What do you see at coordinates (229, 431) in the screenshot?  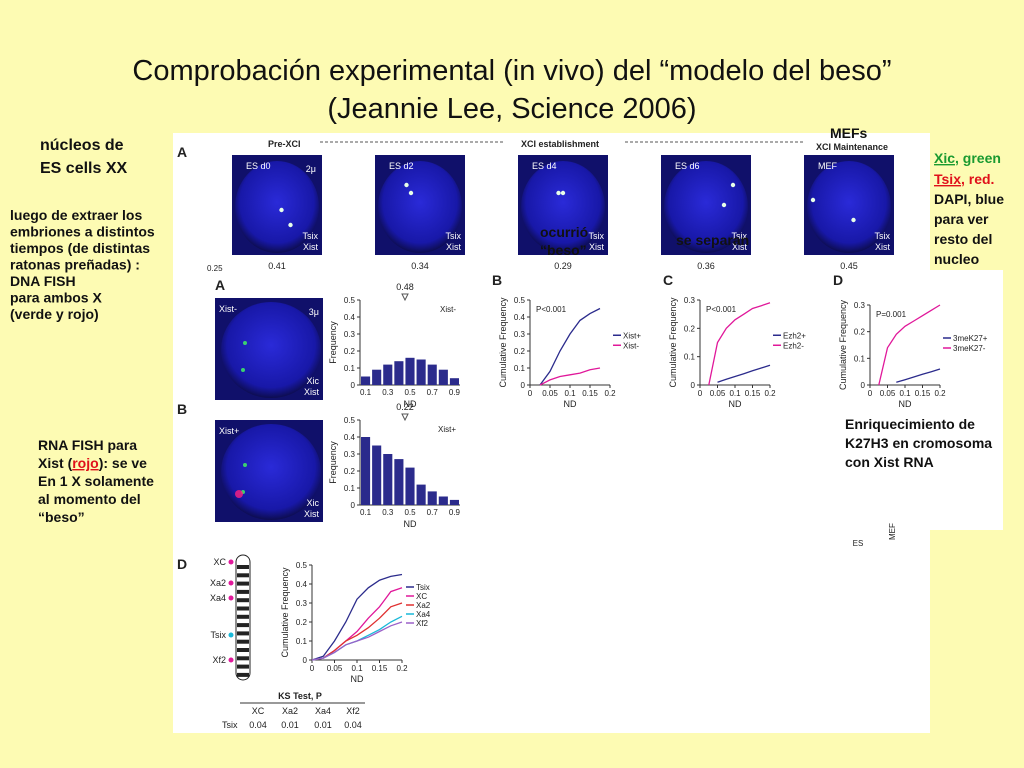 I see `image-label: Xist+` at bounding box center [229, 431].